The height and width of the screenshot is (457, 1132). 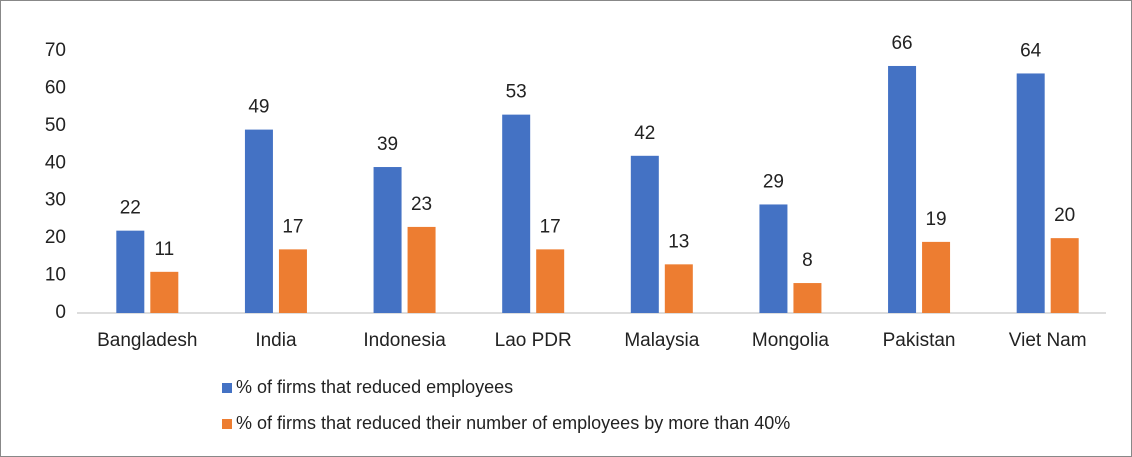 What do you see at coordinates (55, 87) in the screenshot?
I see `y-tick-label: 60` at bounding box center [55, 87].